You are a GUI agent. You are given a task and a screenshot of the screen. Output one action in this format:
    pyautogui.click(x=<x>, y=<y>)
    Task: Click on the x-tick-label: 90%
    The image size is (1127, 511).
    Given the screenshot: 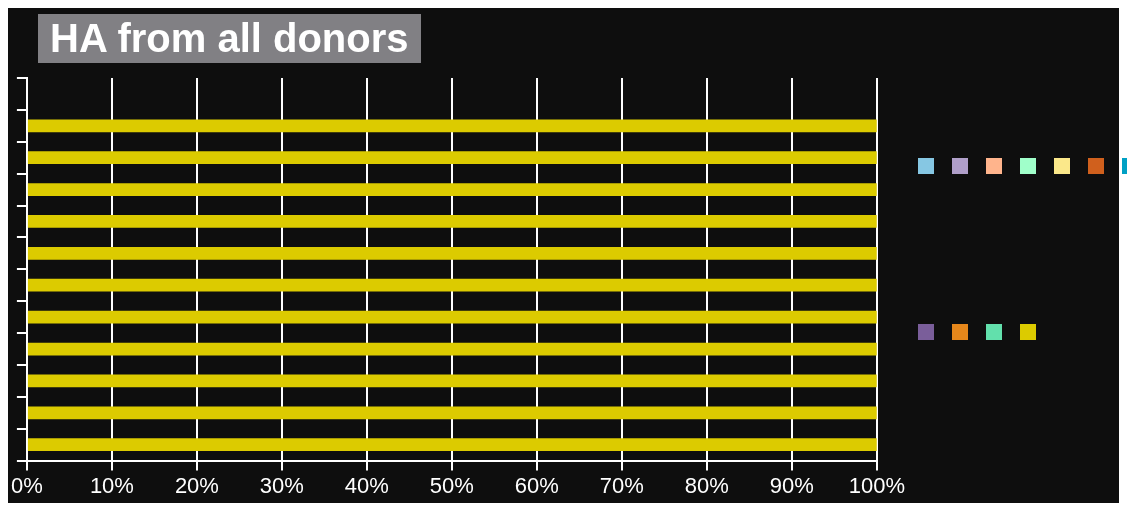 What is the action you would take?
    pyautogui.click(x=791, y=485)
    